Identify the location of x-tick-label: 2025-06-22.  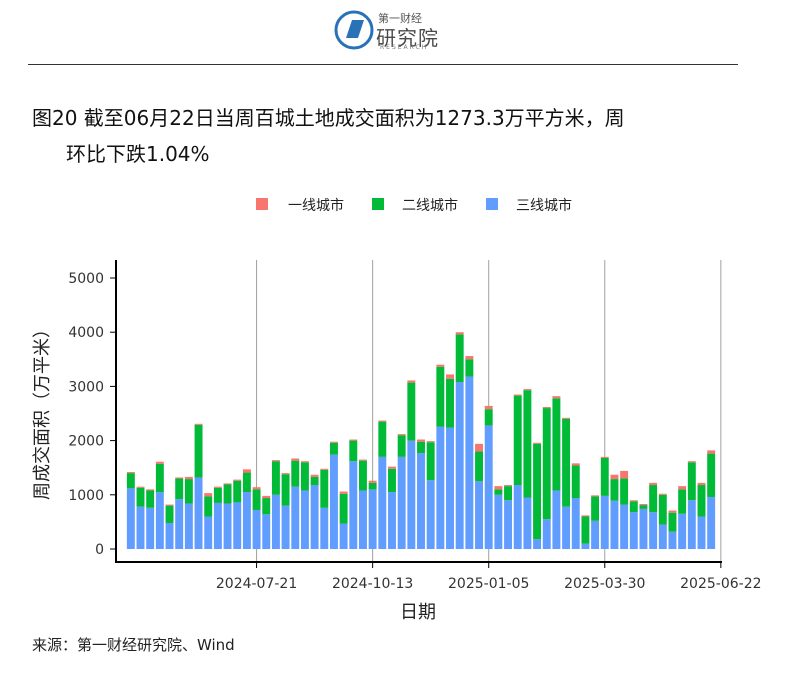
(720, 584).